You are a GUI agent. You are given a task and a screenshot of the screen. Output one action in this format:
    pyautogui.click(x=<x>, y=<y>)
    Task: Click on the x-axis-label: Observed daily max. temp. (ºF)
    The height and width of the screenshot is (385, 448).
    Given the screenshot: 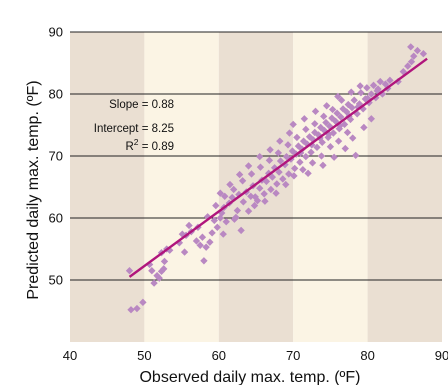 What is the action you would take?
    pyautogui.click(x=249, y=377)
    